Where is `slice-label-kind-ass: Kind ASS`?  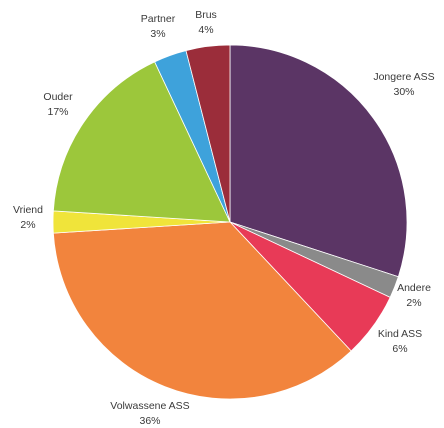
slice-label-kind-ass: Kind ASS is located at coordinates (400, 334).